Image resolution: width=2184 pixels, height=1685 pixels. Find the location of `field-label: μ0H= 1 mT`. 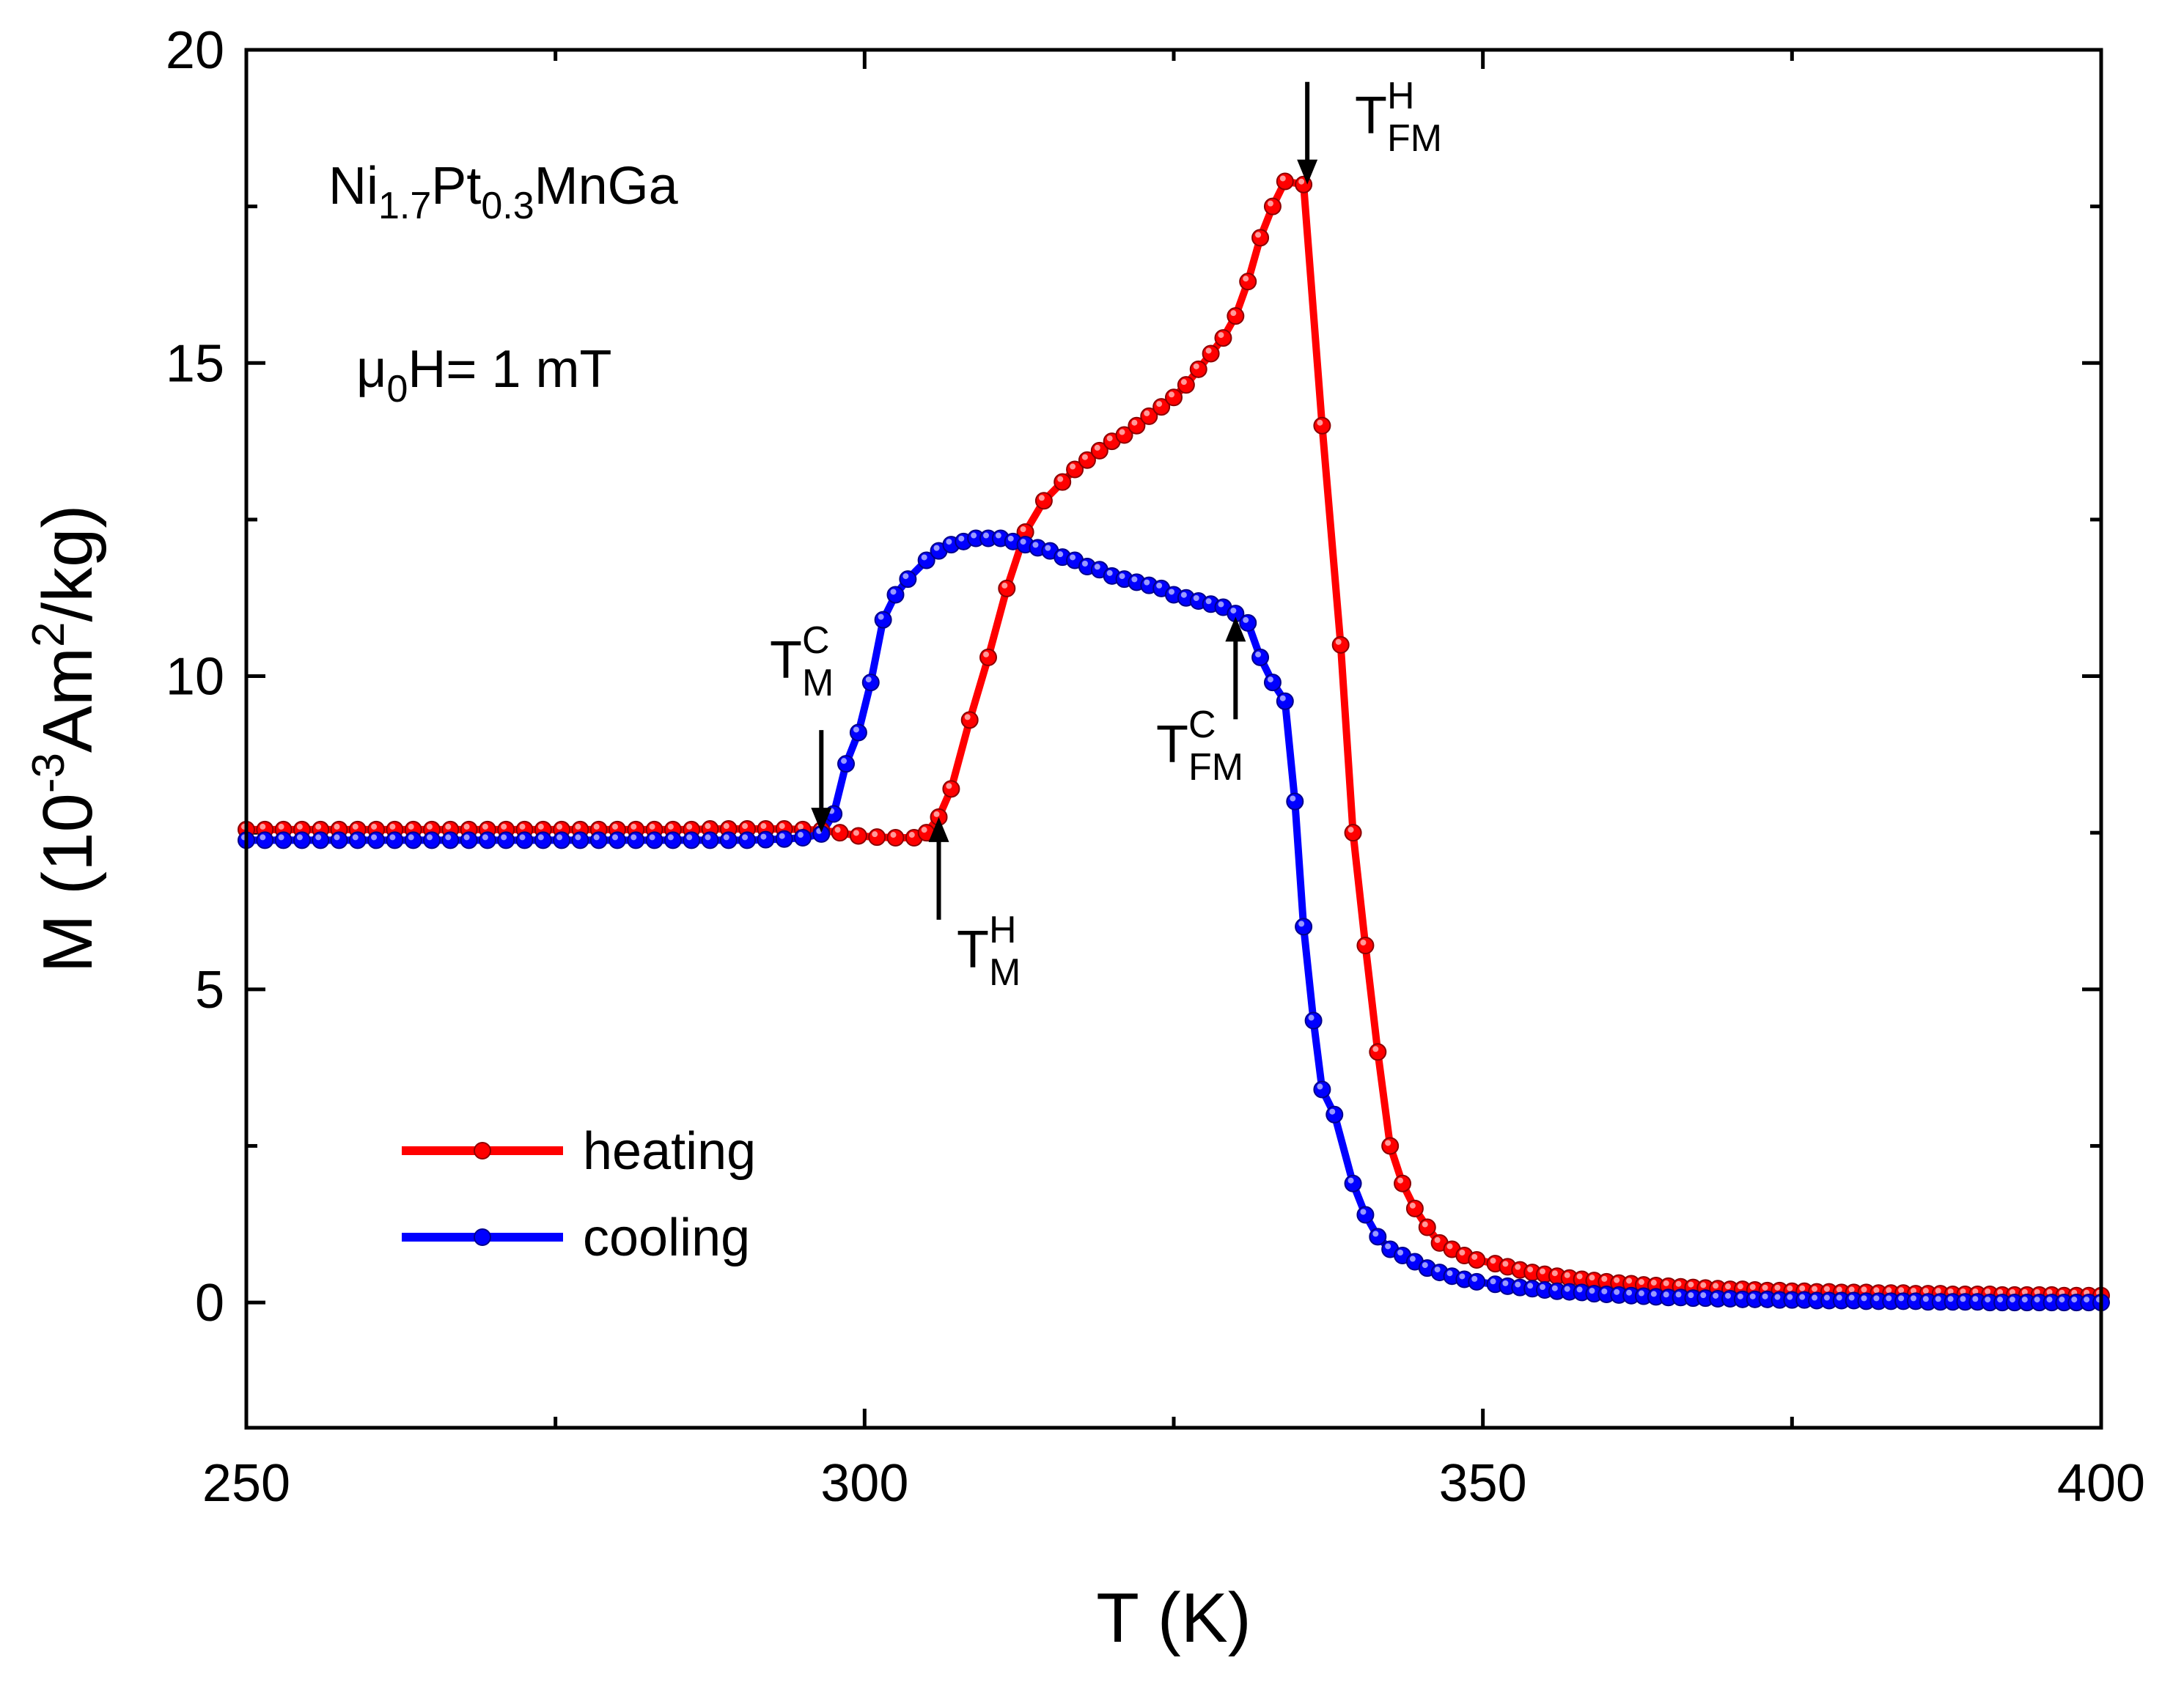

field-label: μ0H= 1 mT is located at coordinates (483, 375).